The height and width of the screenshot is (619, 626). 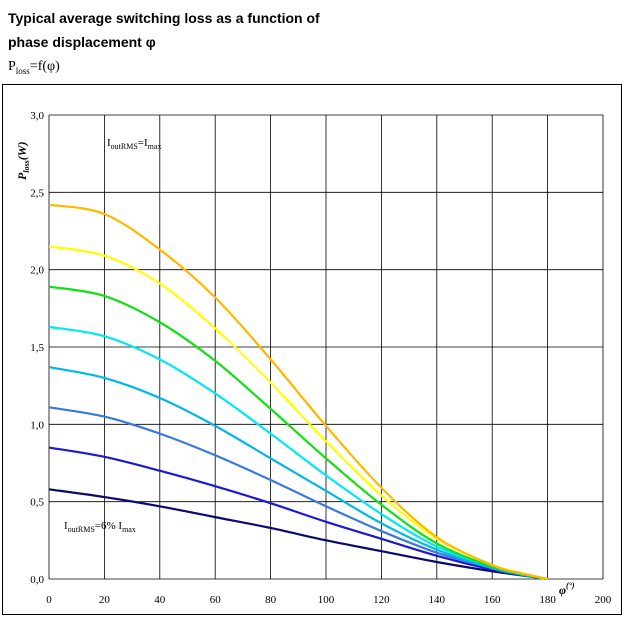 What do you see at coordinates (37, 193) in the screenshot?
I see `y-tick-label: 2,5` at bounding box center [37, 193].